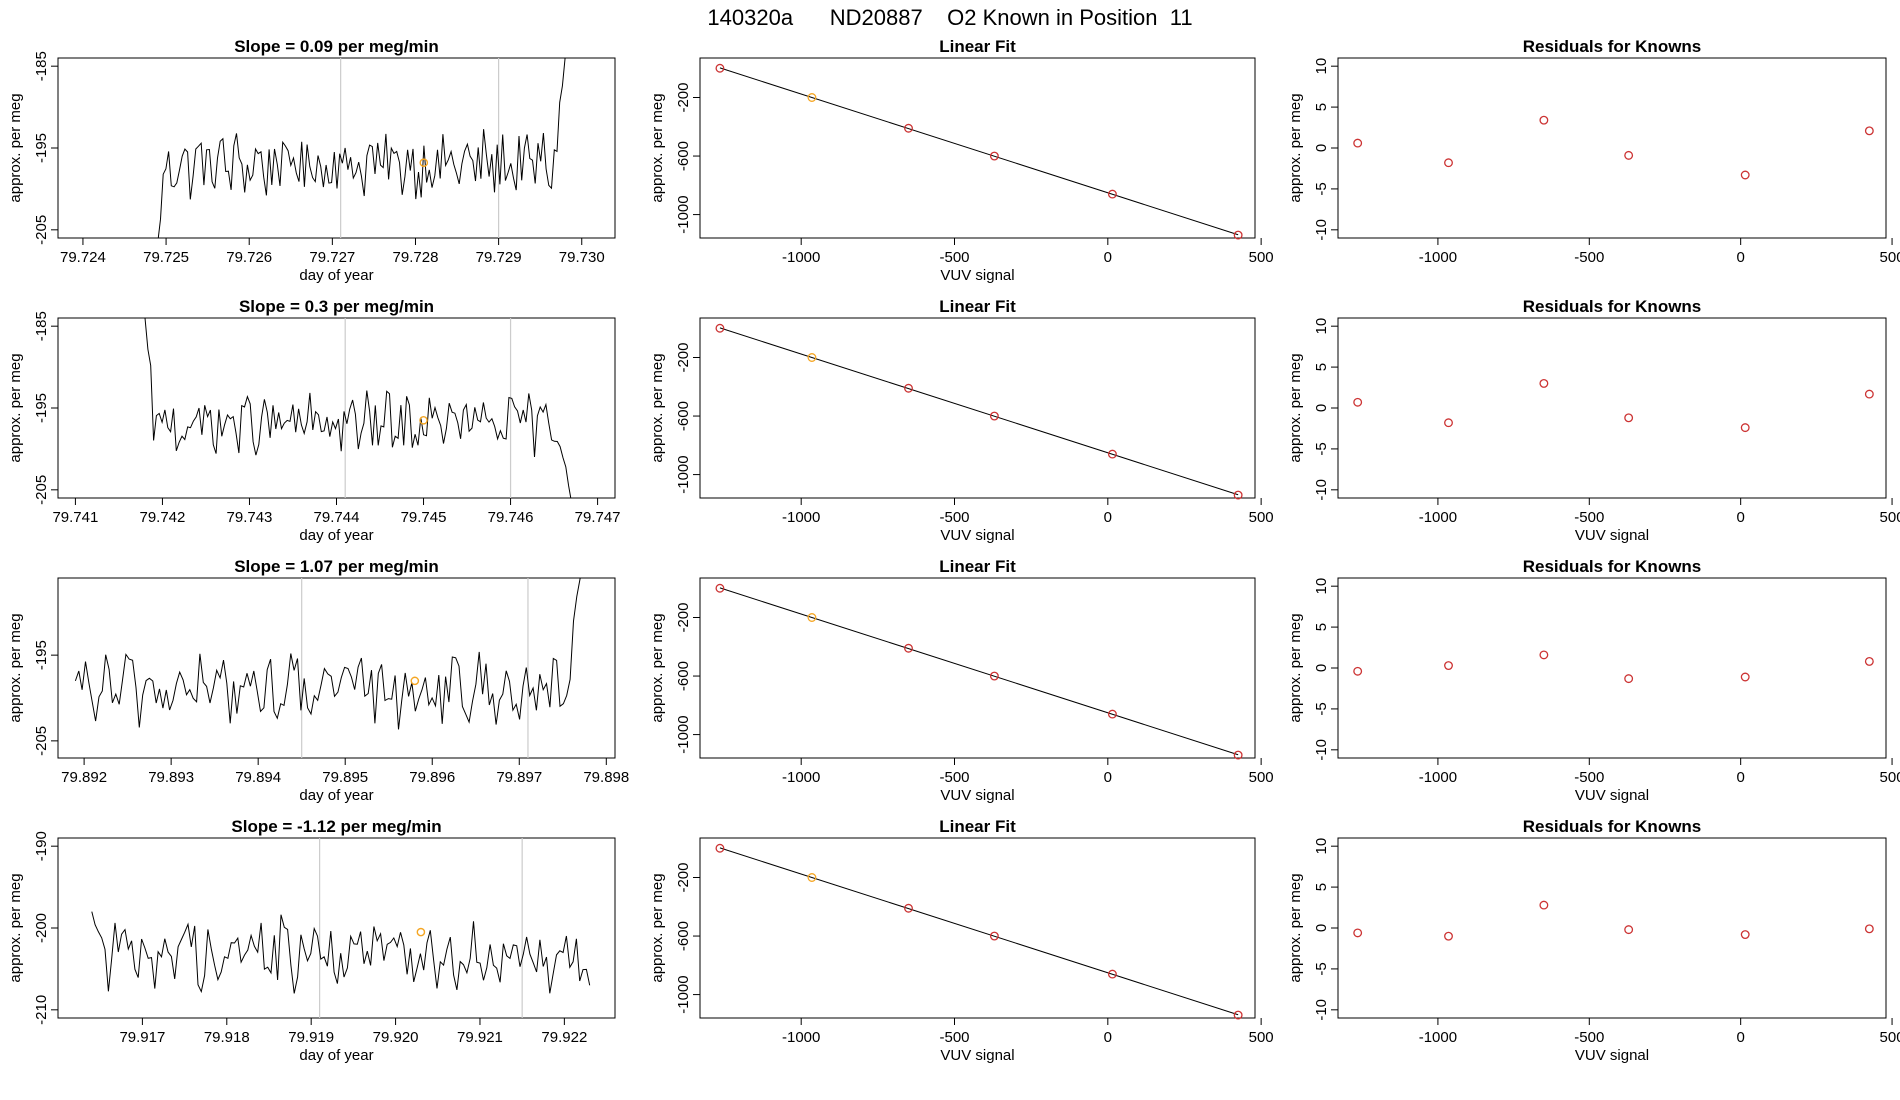 This screenshot has height=1100, width=1900. I want to click on x-tick-label: 79.897, so click(519, 777).